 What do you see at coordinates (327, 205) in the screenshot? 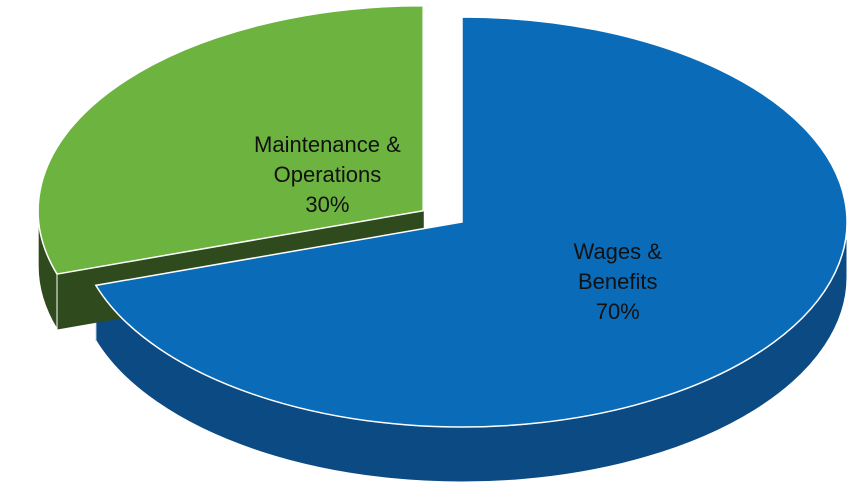
I see `value-label: 30%` at bounding box center [327, 205].